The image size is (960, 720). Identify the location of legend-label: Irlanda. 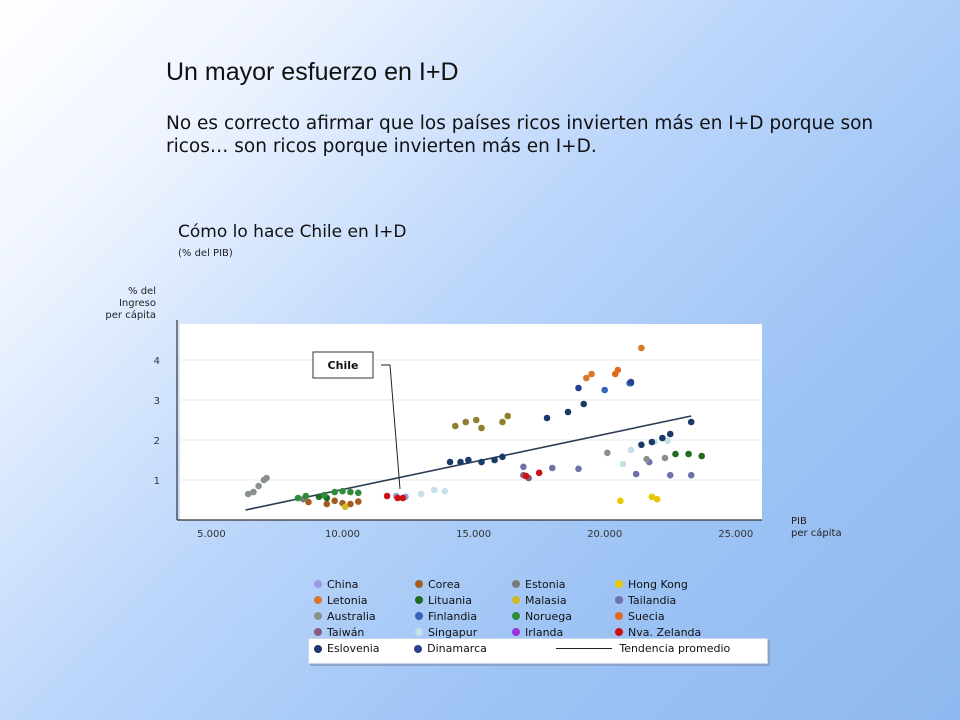
(544, 632).